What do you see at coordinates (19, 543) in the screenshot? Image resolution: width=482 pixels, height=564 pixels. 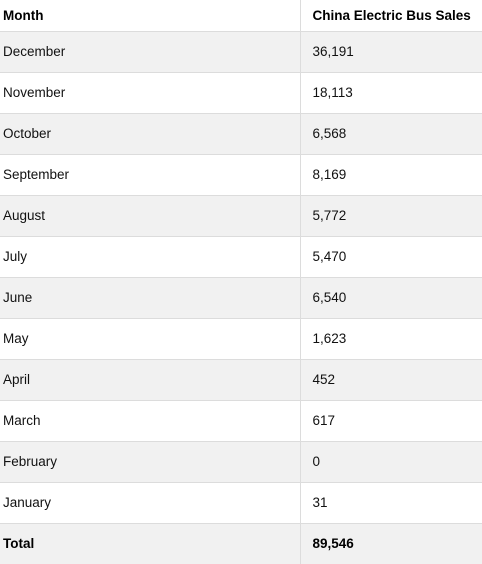 I see `total-label: Total` at bounding box center [19, 543].